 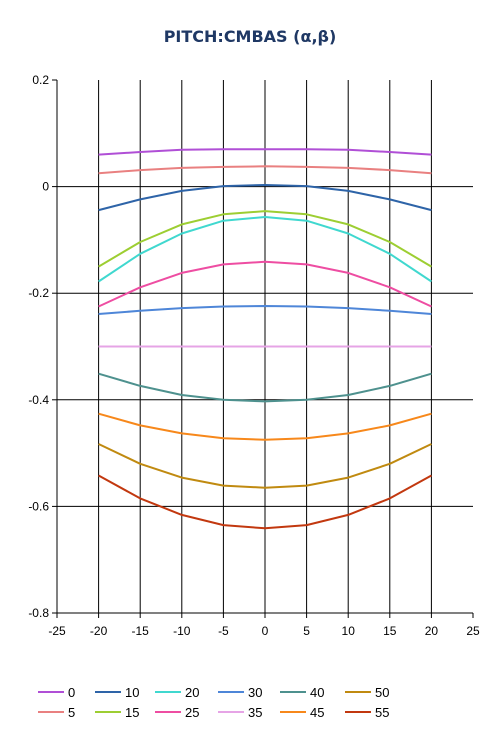 What do you see at coordinates (432, 631) in the screenshot?
I see `x-tick-label: 20` at bounding box center [432, 631].